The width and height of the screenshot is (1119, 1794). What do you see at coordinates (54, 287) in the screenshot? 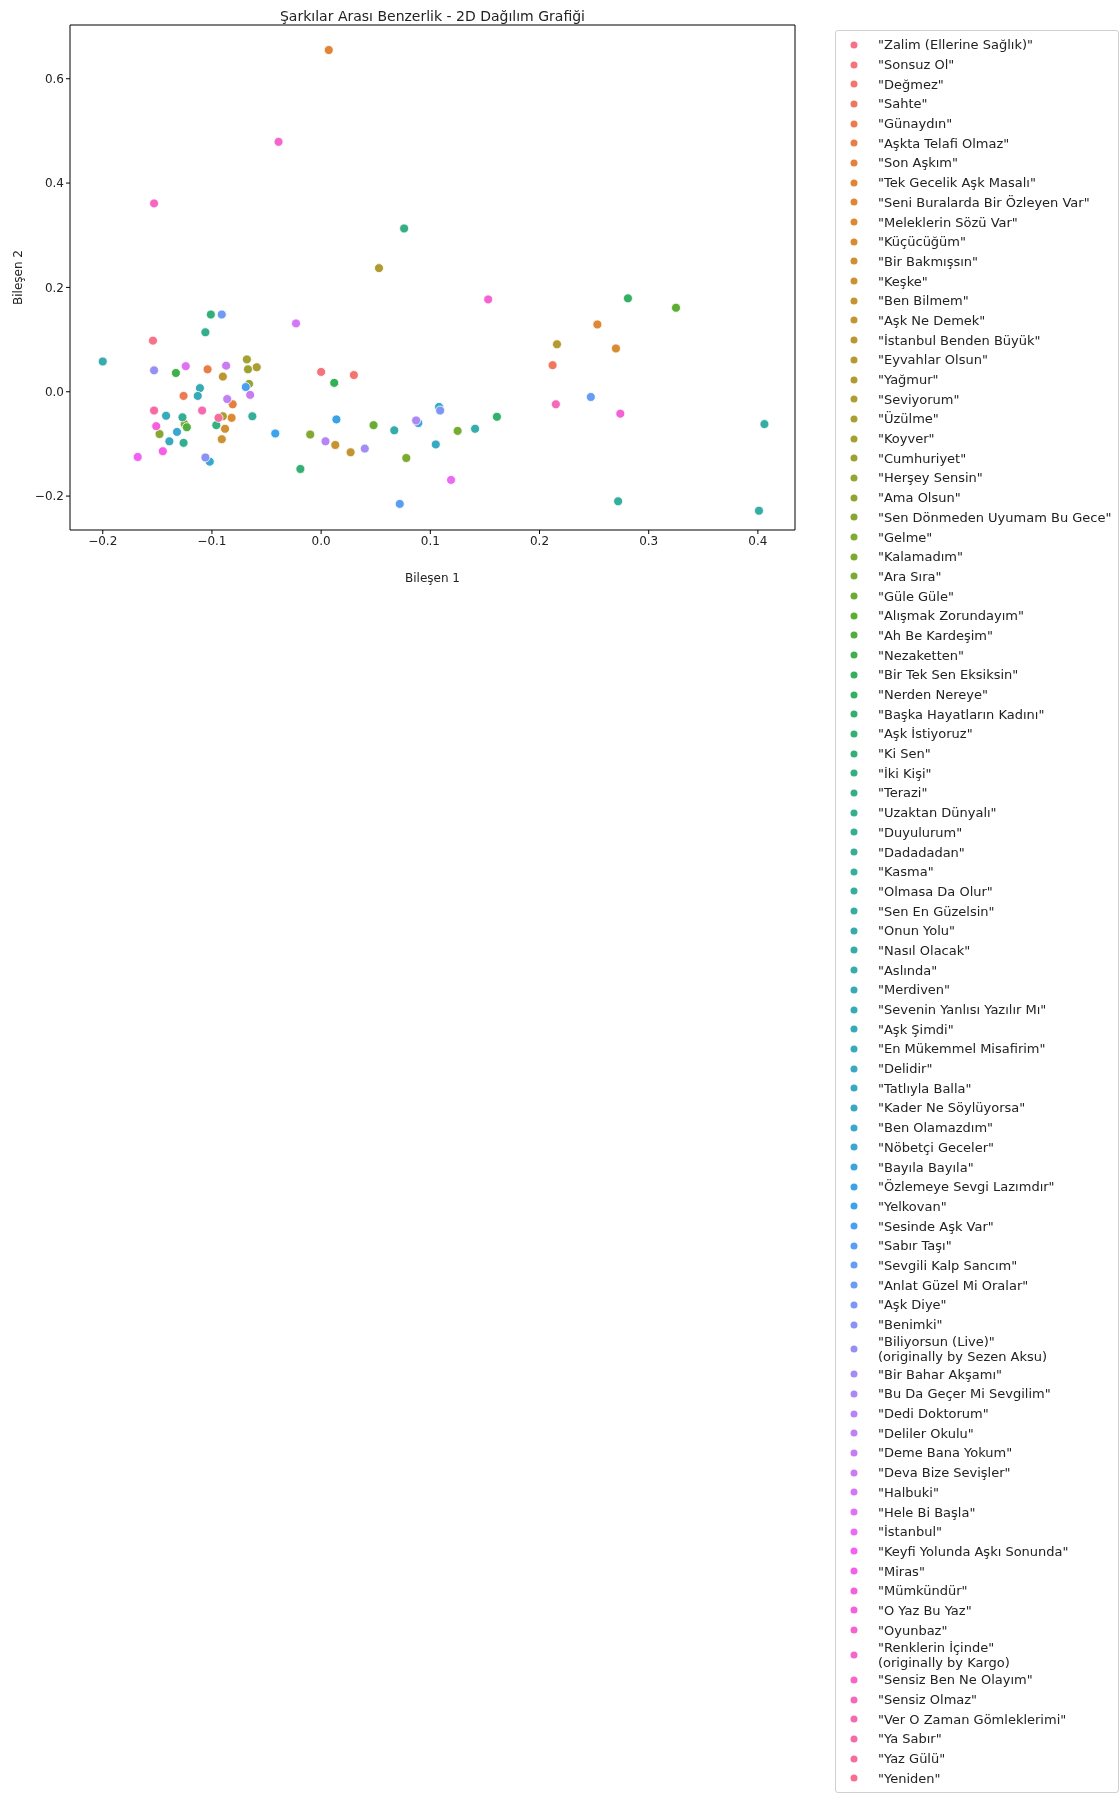
I see `y-tick-label: 0.2` at bounding box center [54, 287].